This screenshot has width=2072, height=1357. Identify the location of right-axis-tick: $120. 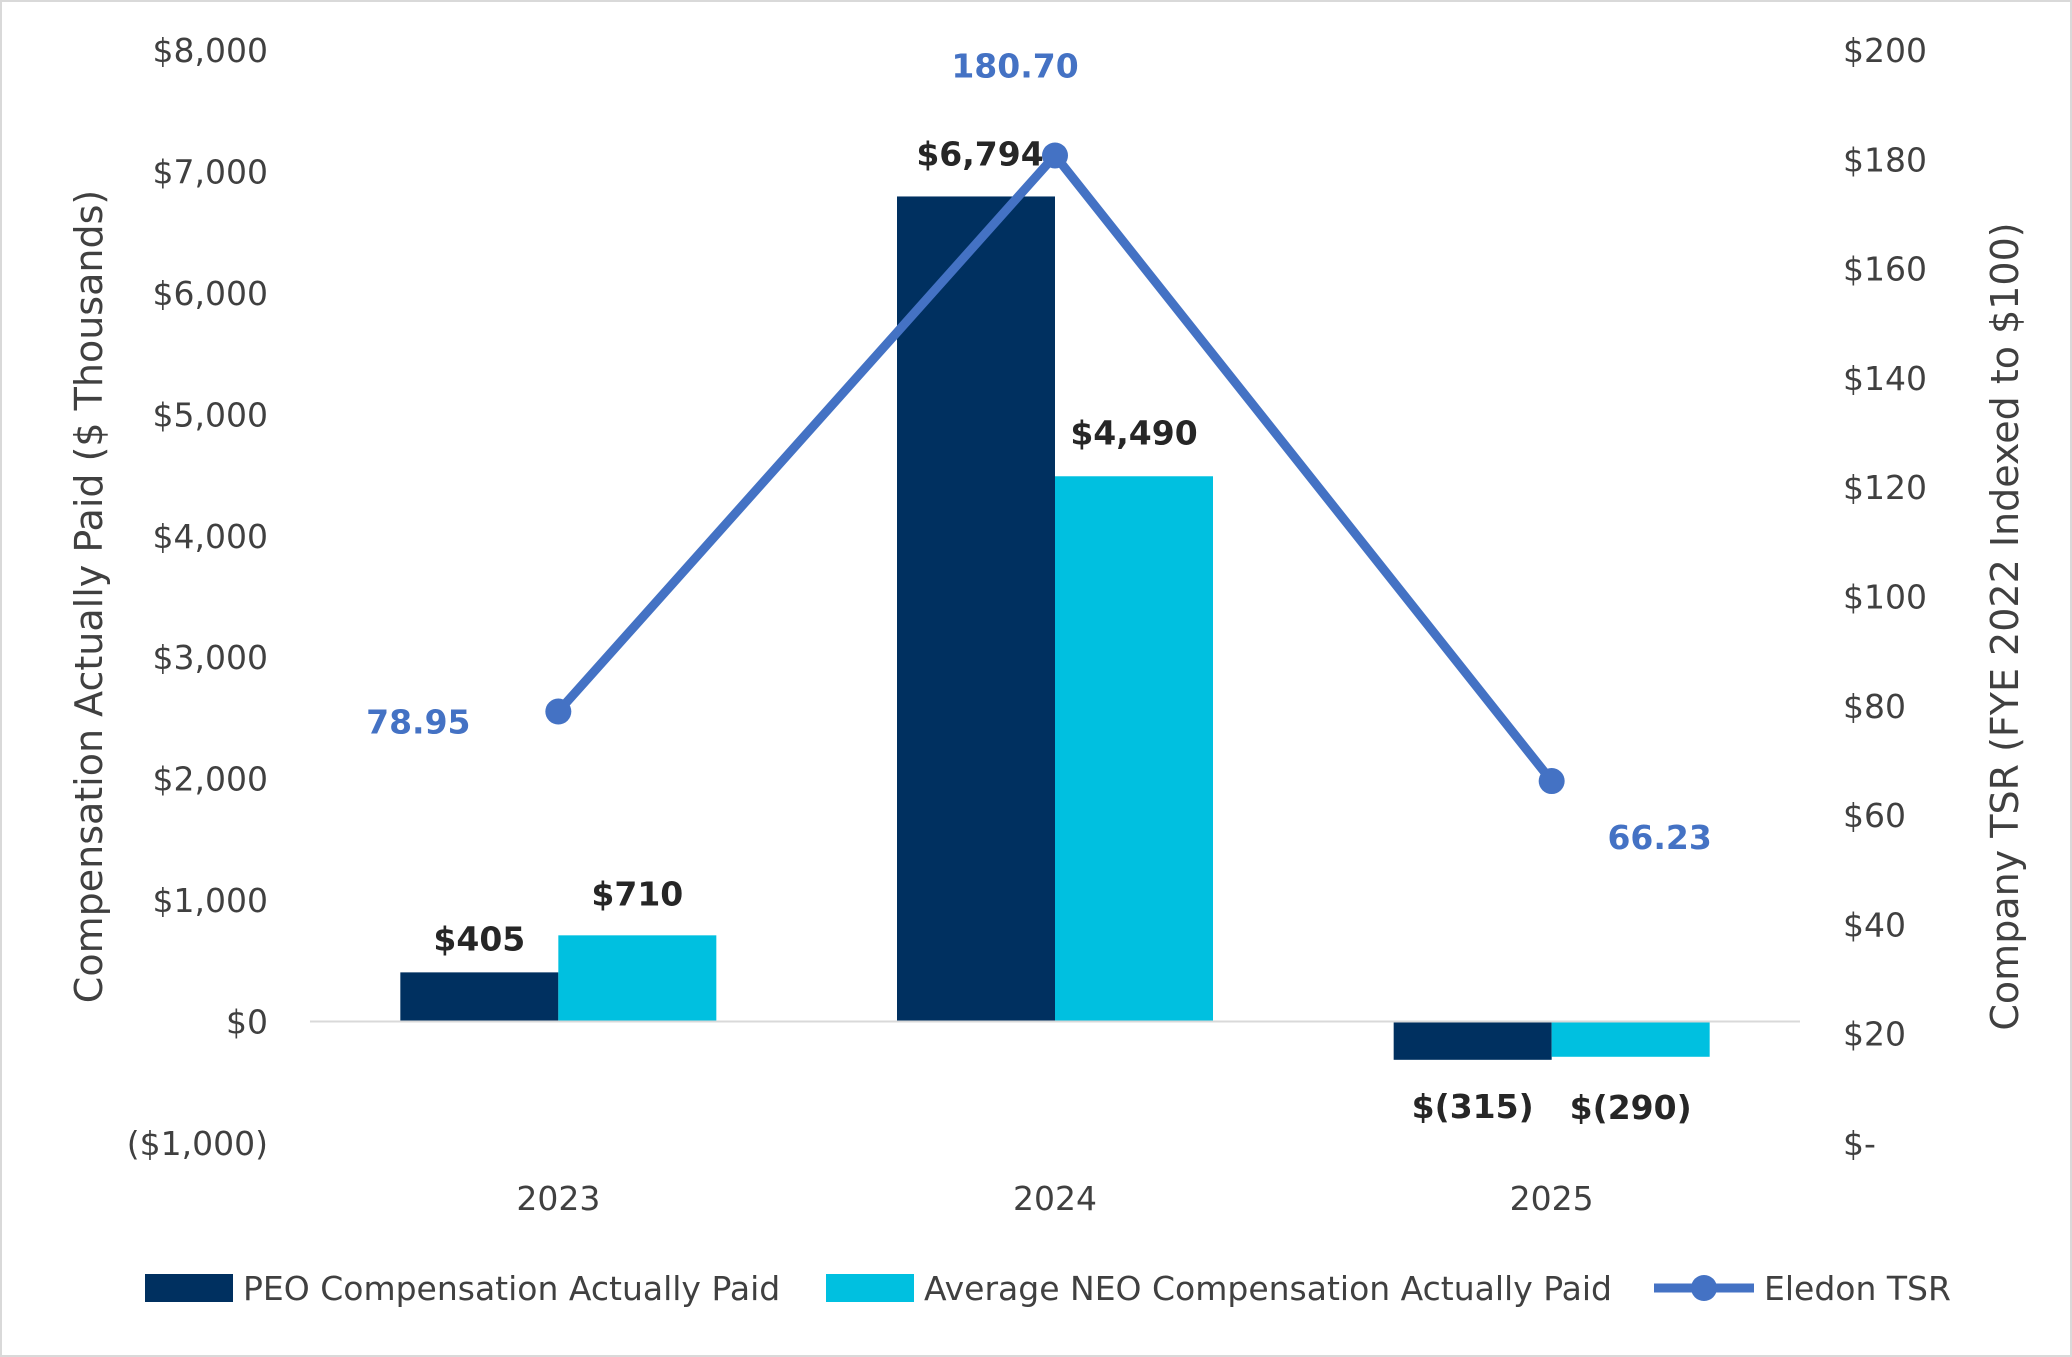
(1885, 487).